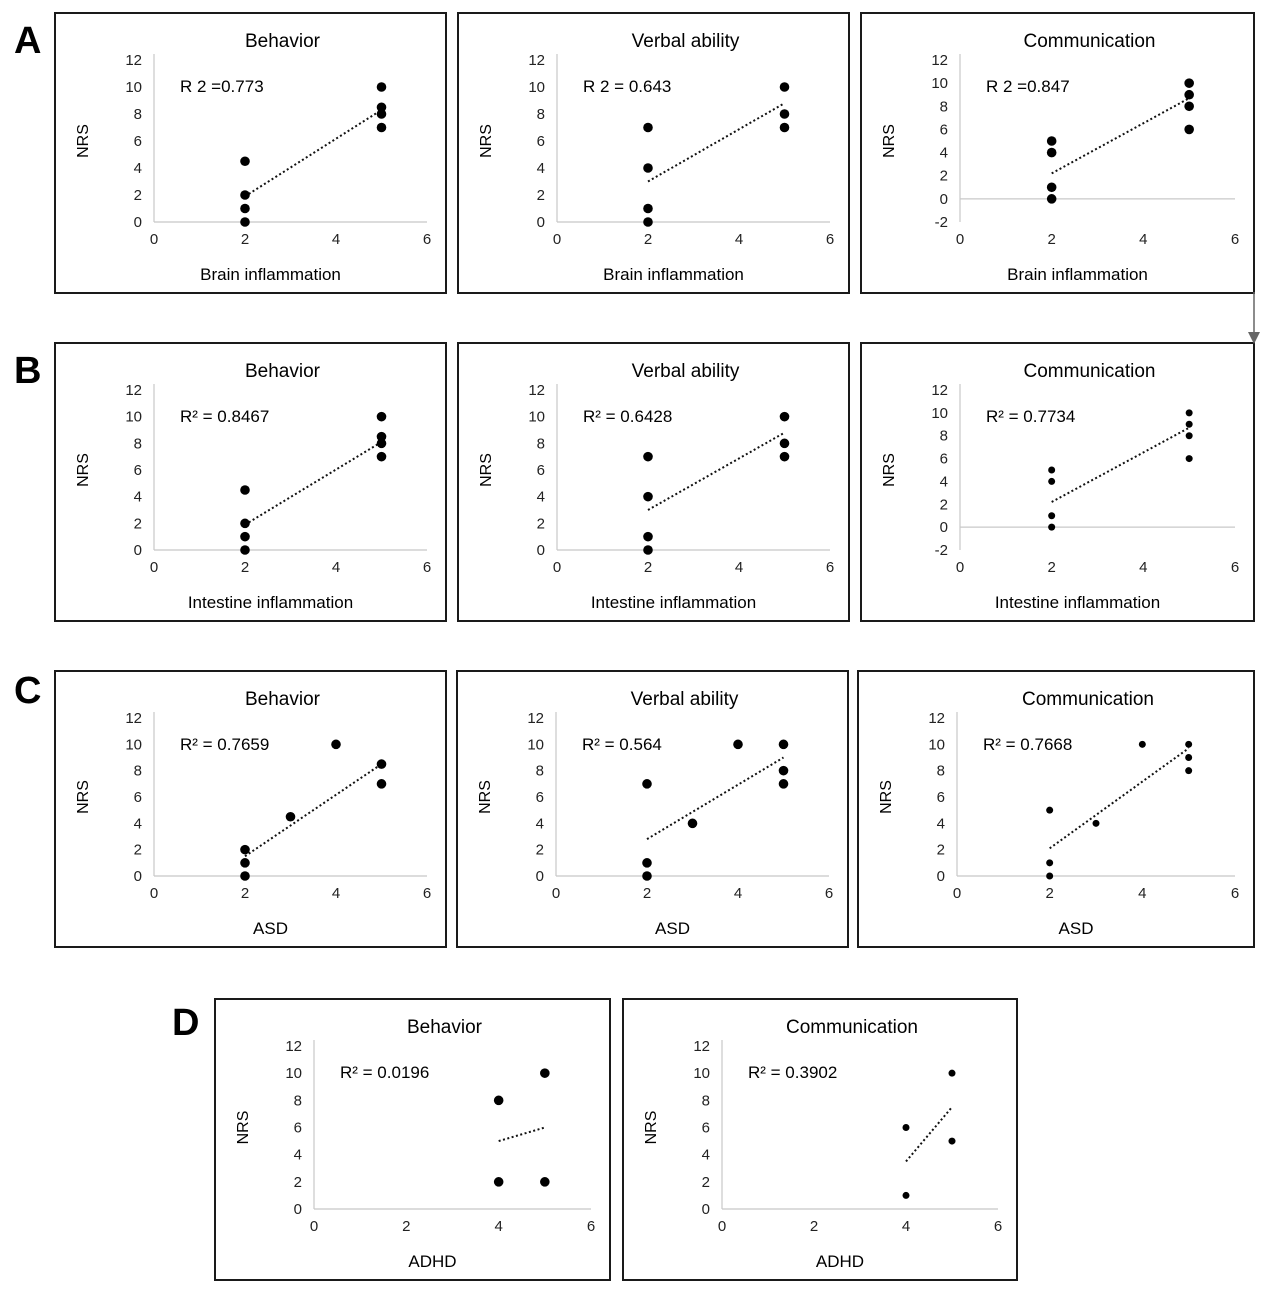  Describe the element at coordinates (1077, 602) in the screenshot. I see `x-axis-label: Intestine inflammation` at that location.